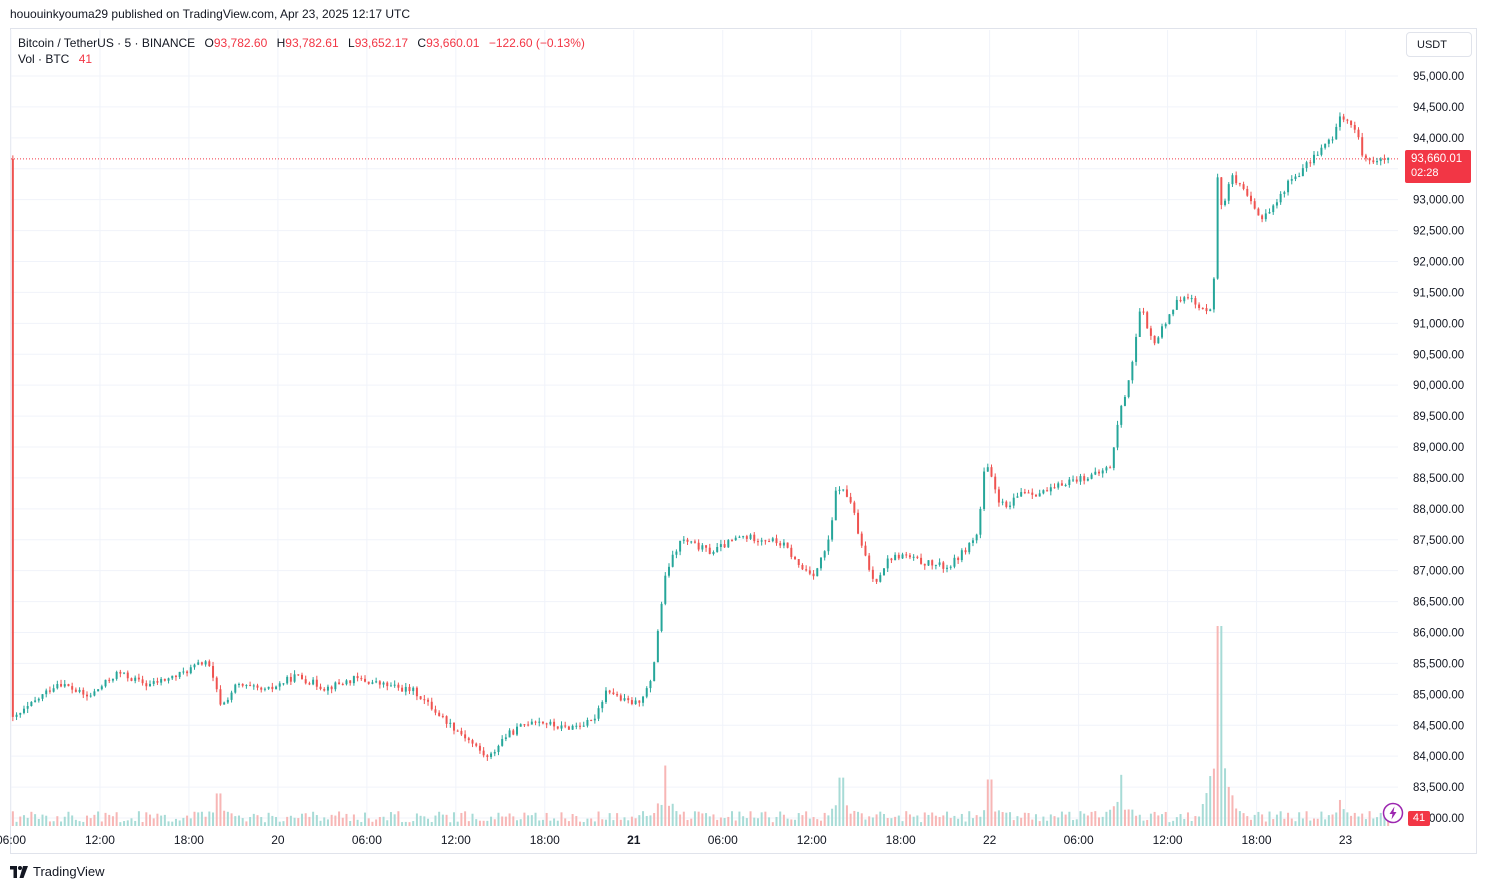 This screenshot has height=889, width=1486. I want to click on time-tick-label: 20, so click(278, 840).